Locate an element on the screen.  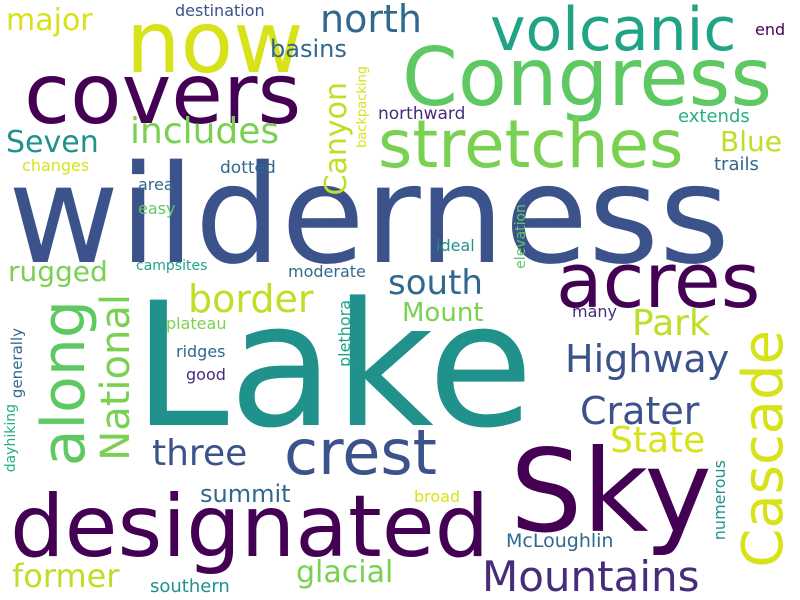
word-former: former is located at coordinates (66, 576).